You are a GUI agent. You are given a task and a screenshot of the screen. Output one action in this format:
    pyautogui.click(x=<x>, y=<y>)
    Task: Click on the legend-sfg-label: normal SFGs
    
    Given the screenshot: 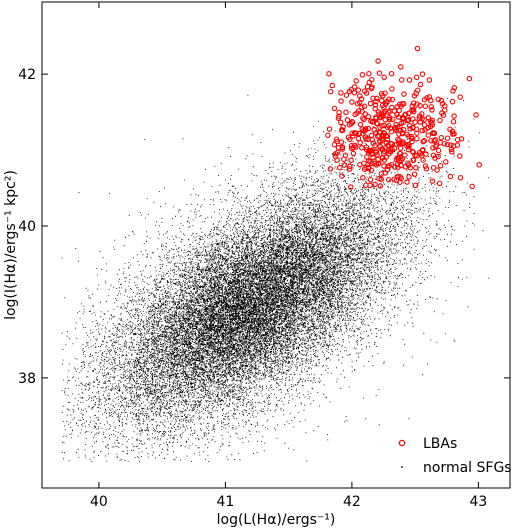 What is the action you would take?
    pyautogui.click(x=467, y=468)
    